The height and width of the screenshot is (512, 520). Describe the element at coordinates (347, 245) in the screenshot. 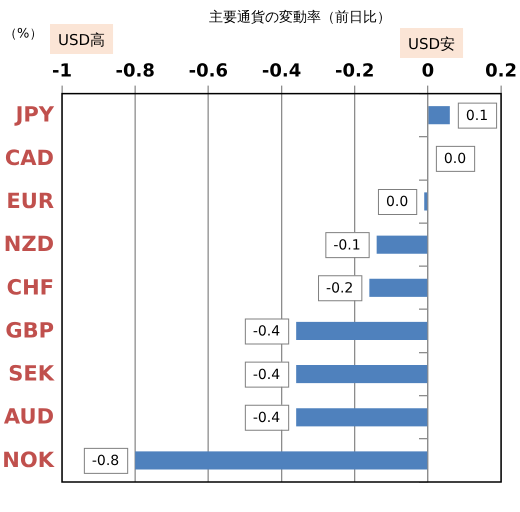

I see `data-label: -0.1` at that location.